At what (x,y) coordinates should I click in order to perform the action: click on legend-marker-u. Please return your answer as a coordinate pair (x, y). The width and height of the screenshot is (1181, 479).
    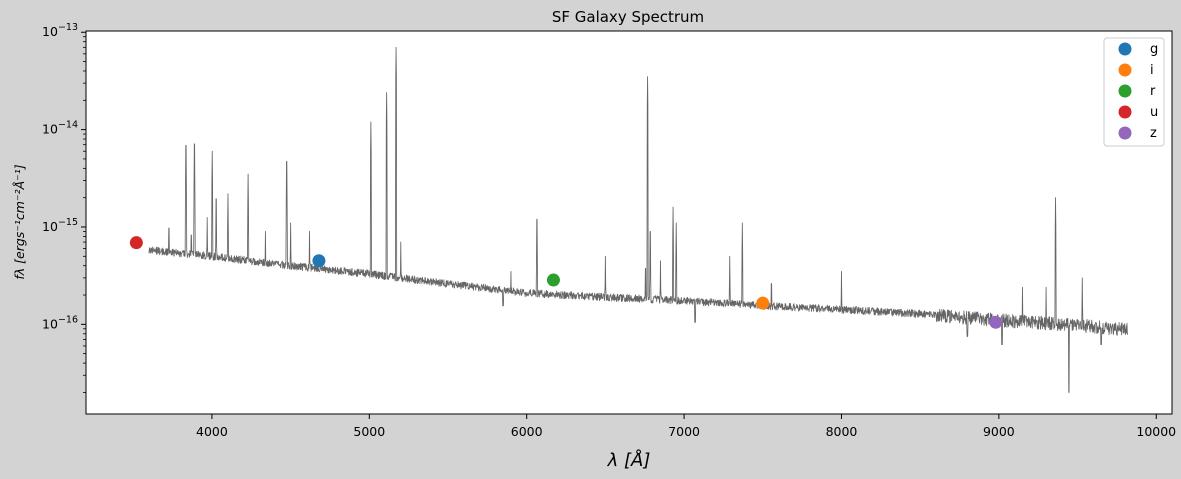
    Looking at the image, I should click on (1125, 112).